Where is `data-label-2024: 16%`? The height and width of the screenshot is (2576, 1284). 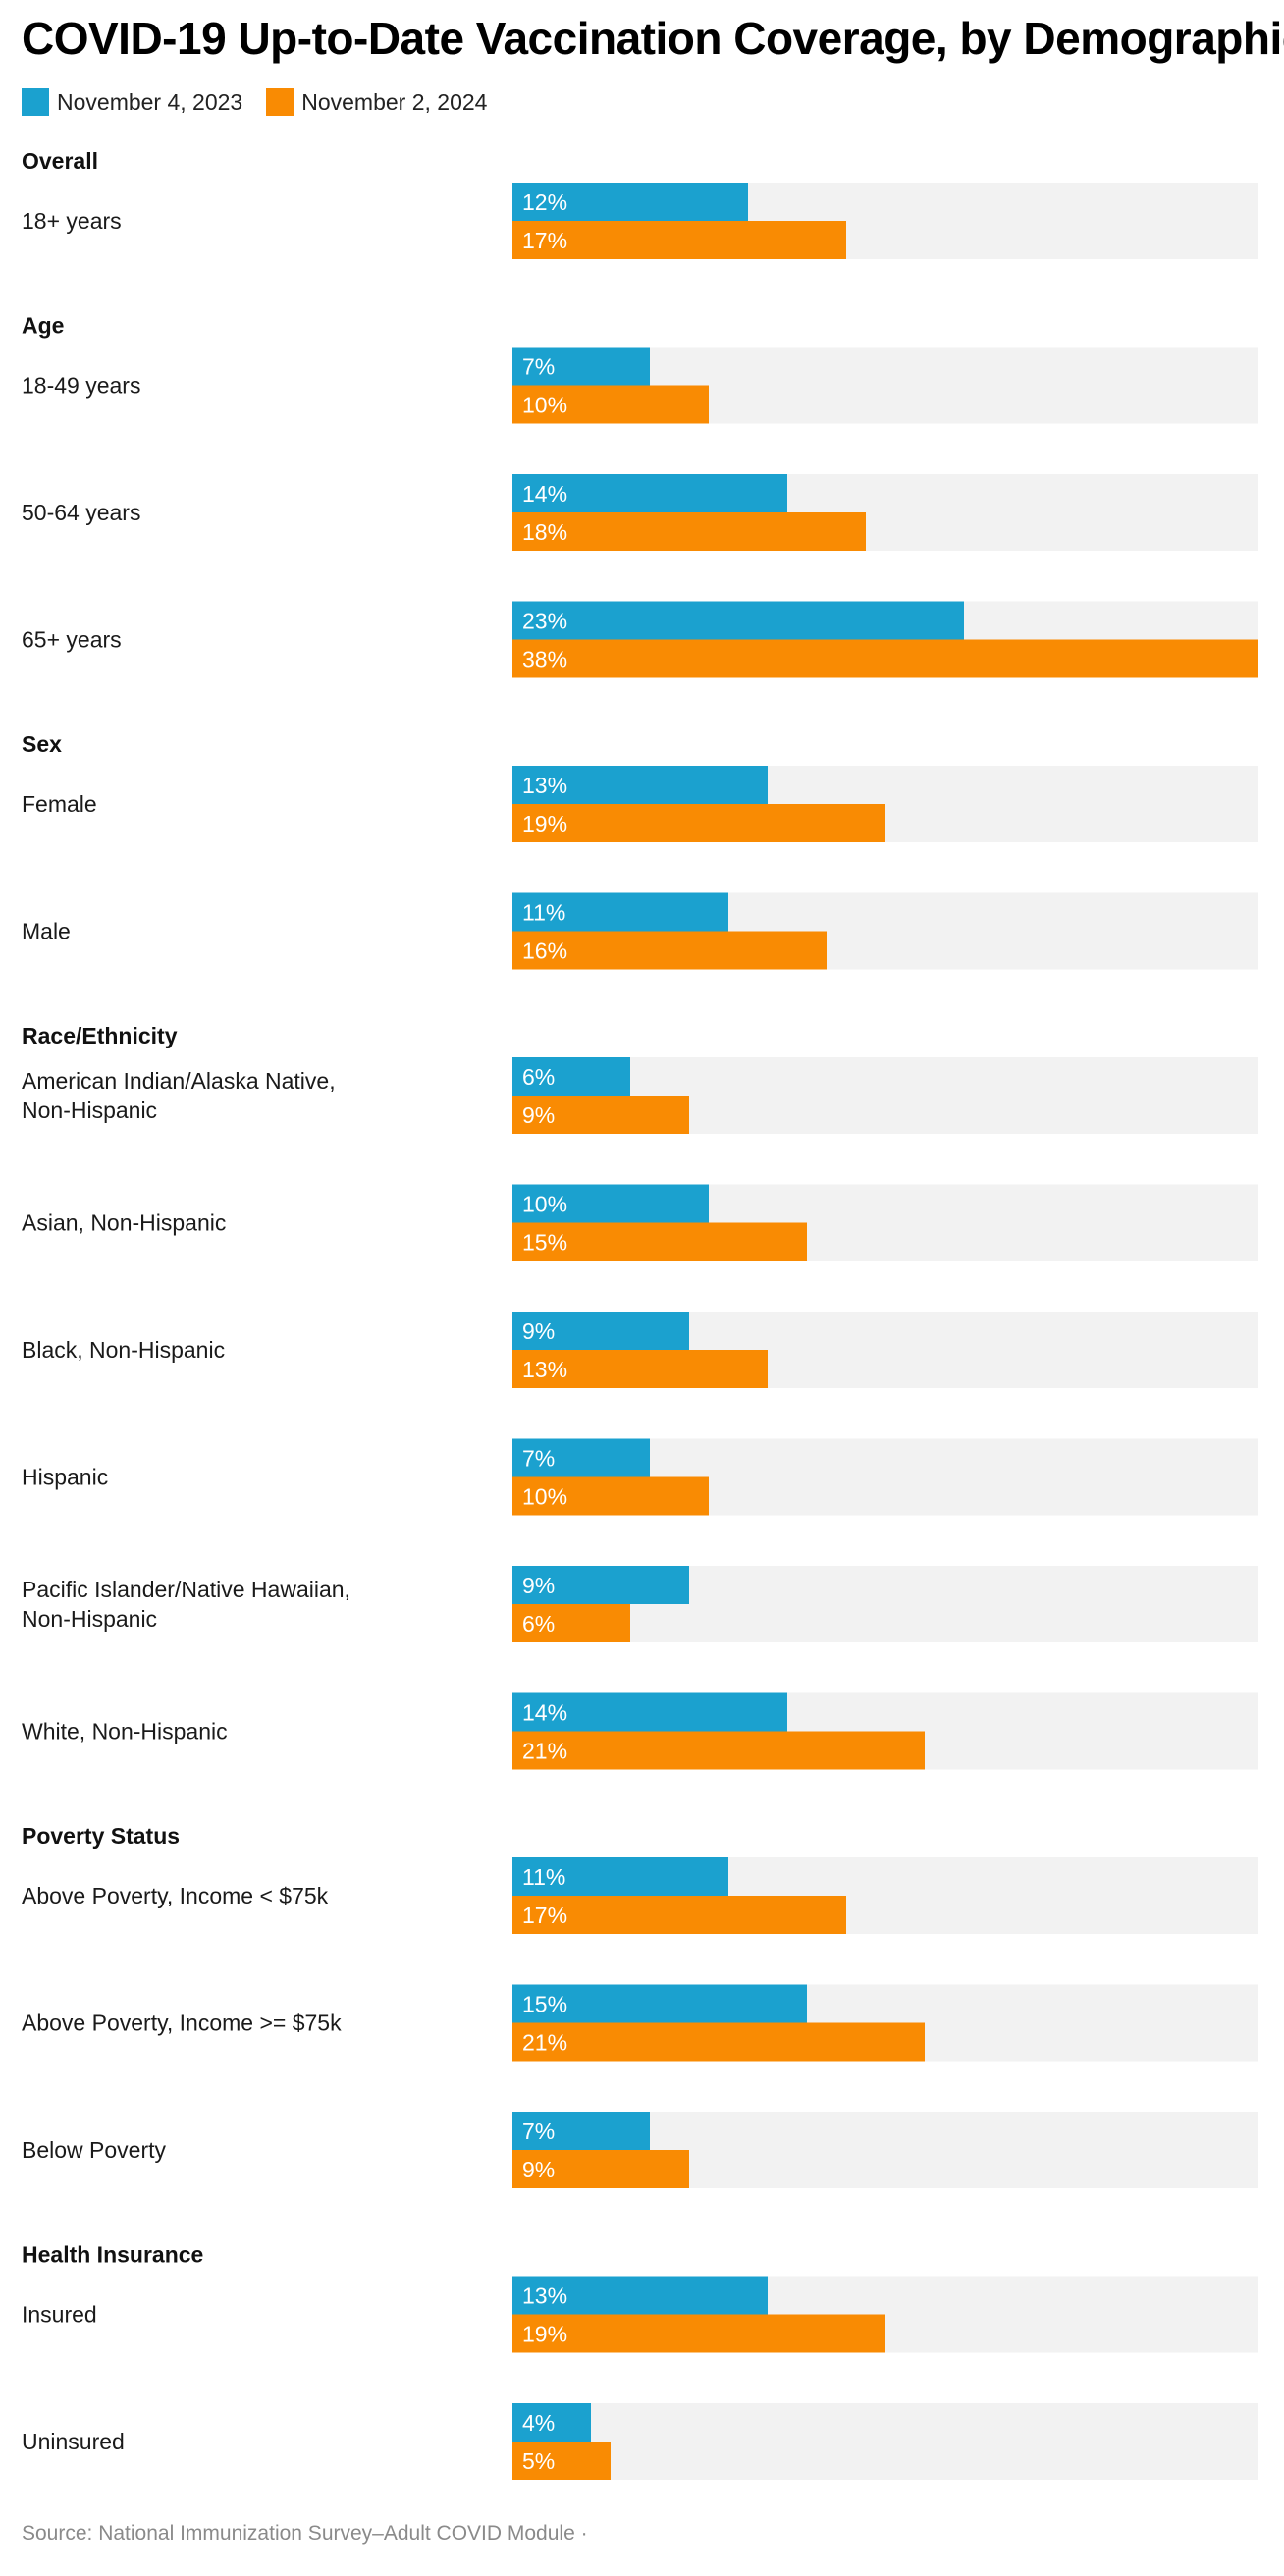
data-label-2024: 16% is located at coordinates (544, 951).